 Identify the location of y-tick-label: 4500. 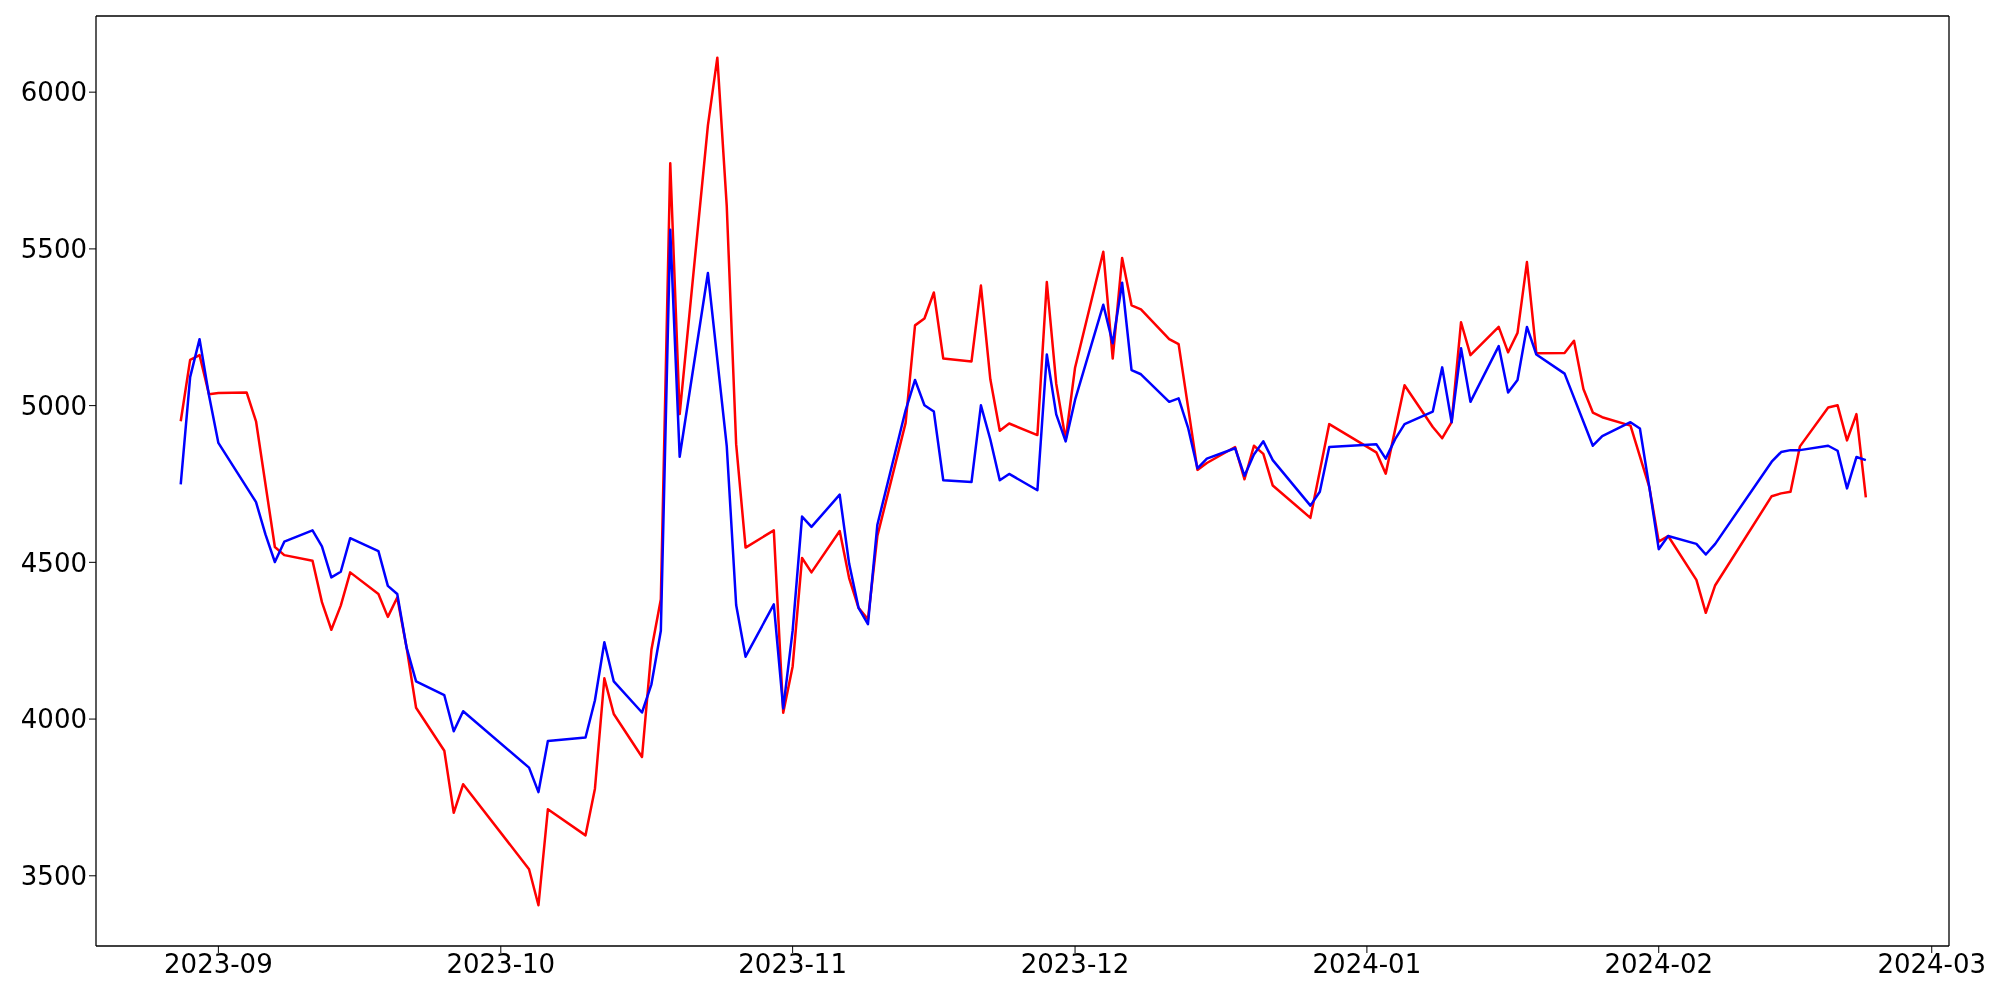
(53, 562).